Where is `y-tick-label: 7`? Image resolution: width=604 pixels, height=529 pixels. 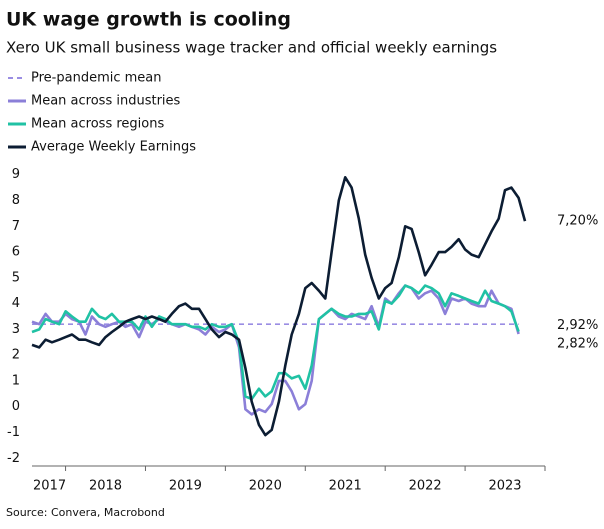
y-tick-label: 7 is located at coordinates (16, 226).